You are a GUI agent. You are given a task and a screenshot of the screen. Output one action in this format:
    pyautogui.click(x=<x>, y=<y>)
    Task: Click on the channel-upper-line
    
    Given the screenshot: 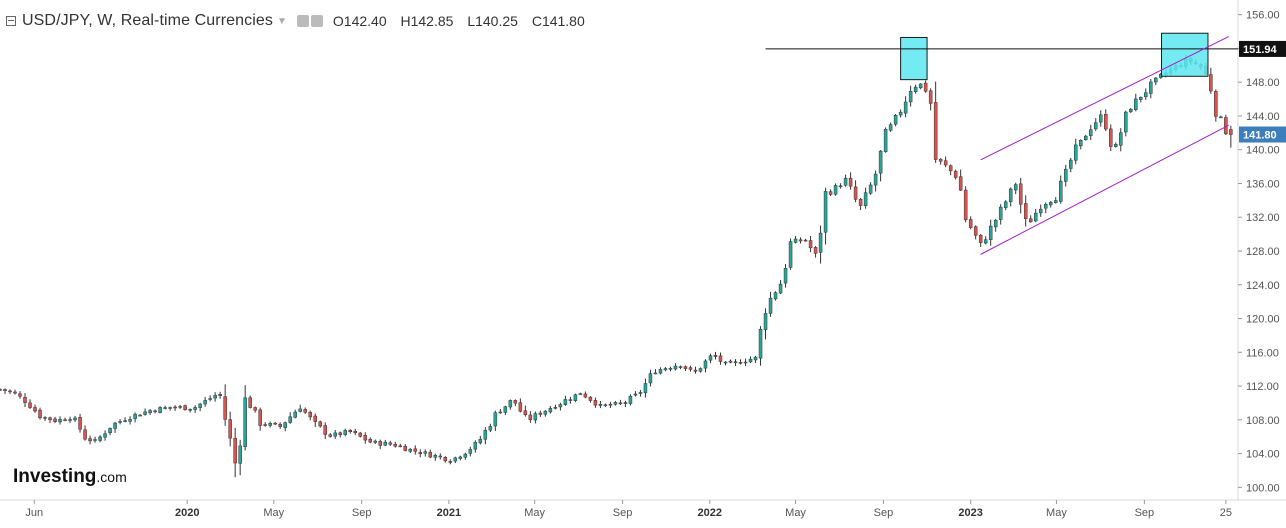 What is the action you would take?
    pyautogui.click(x=1104, y=98)
    